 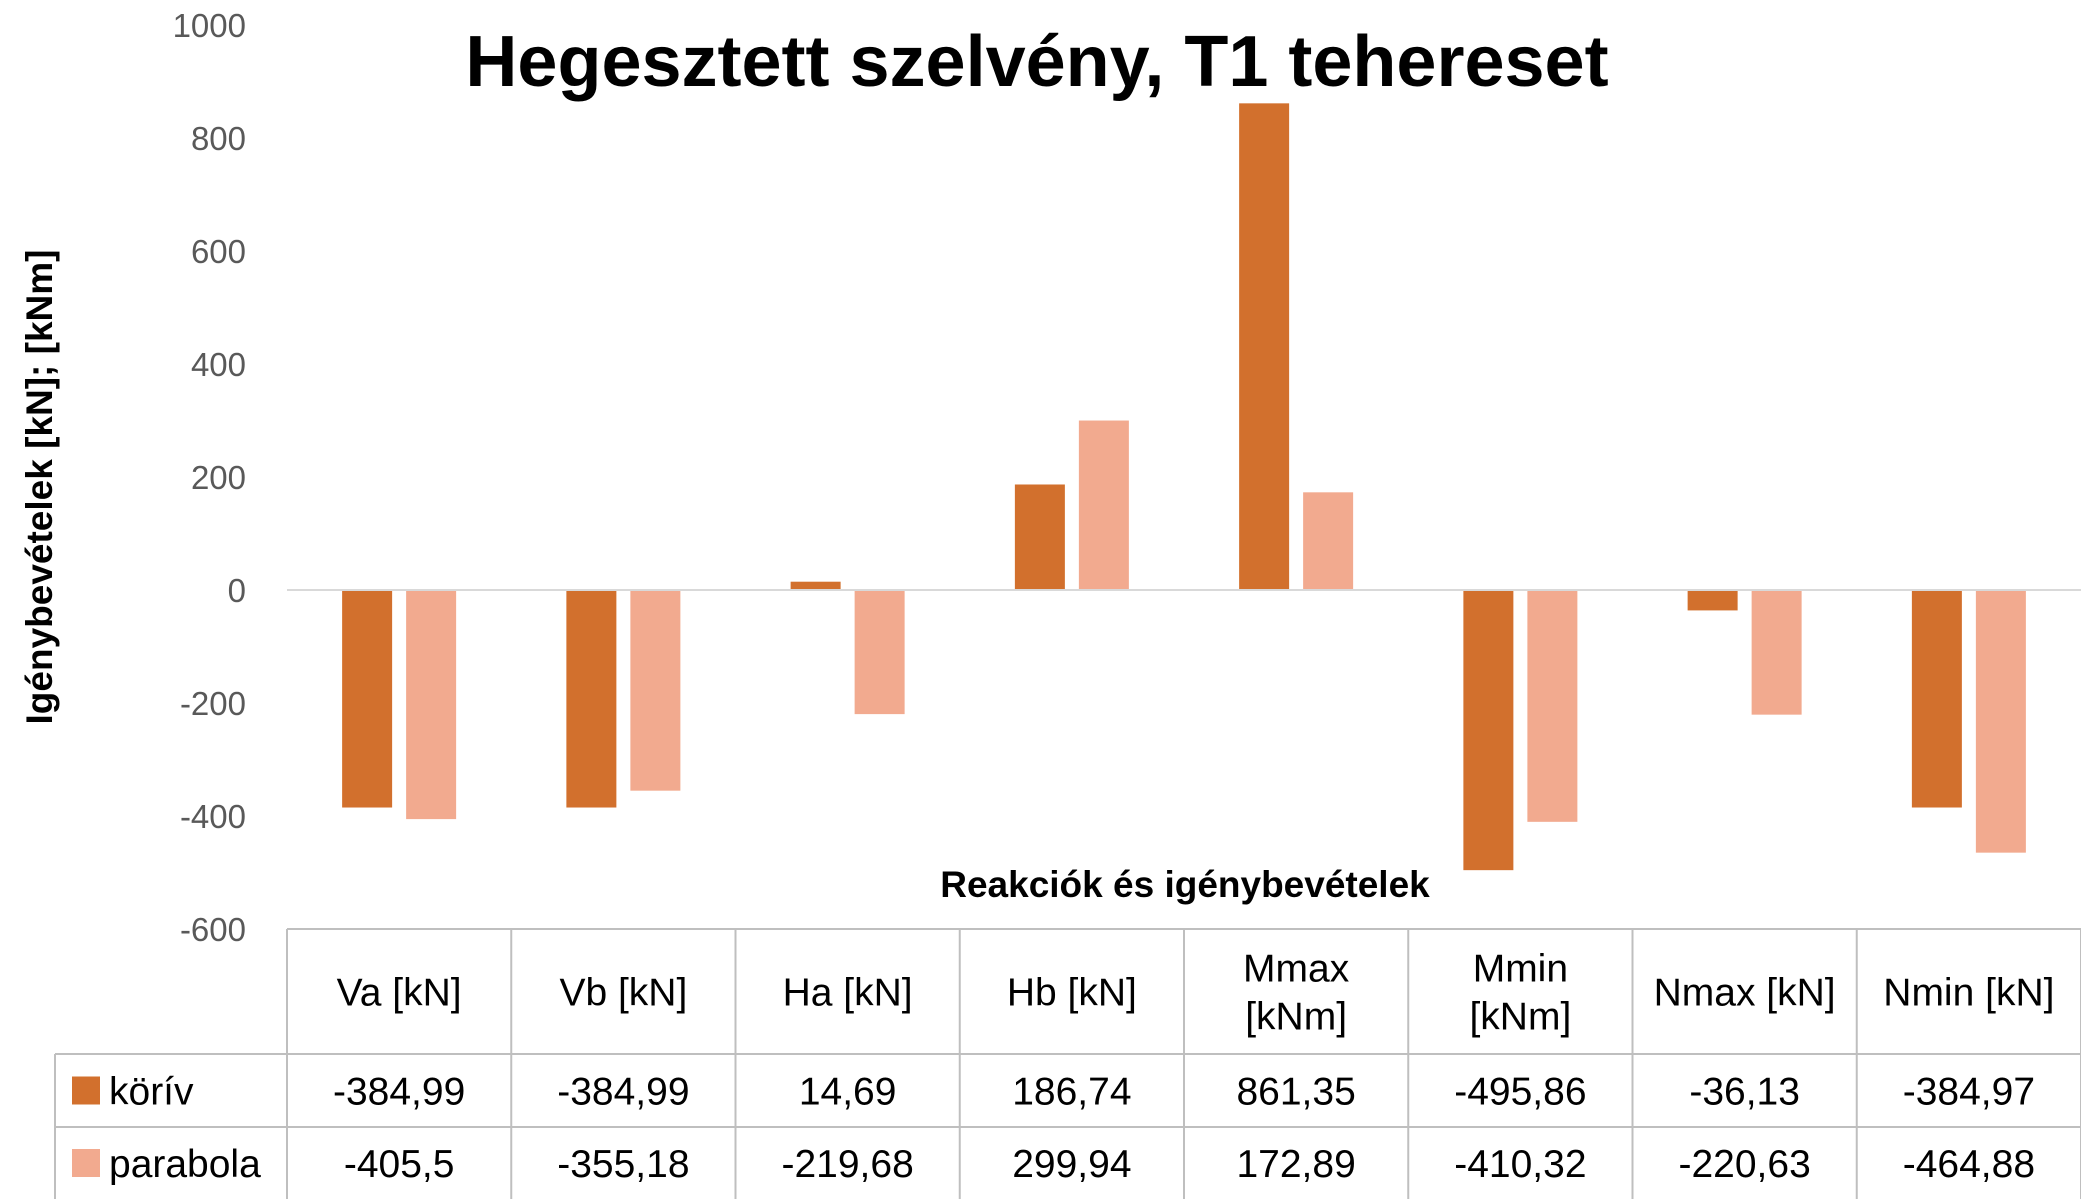 What do you see at coordinates (1520, 969) in the screenshot?
I see `category-label: Mmin` at bounding box center [1520, 969].